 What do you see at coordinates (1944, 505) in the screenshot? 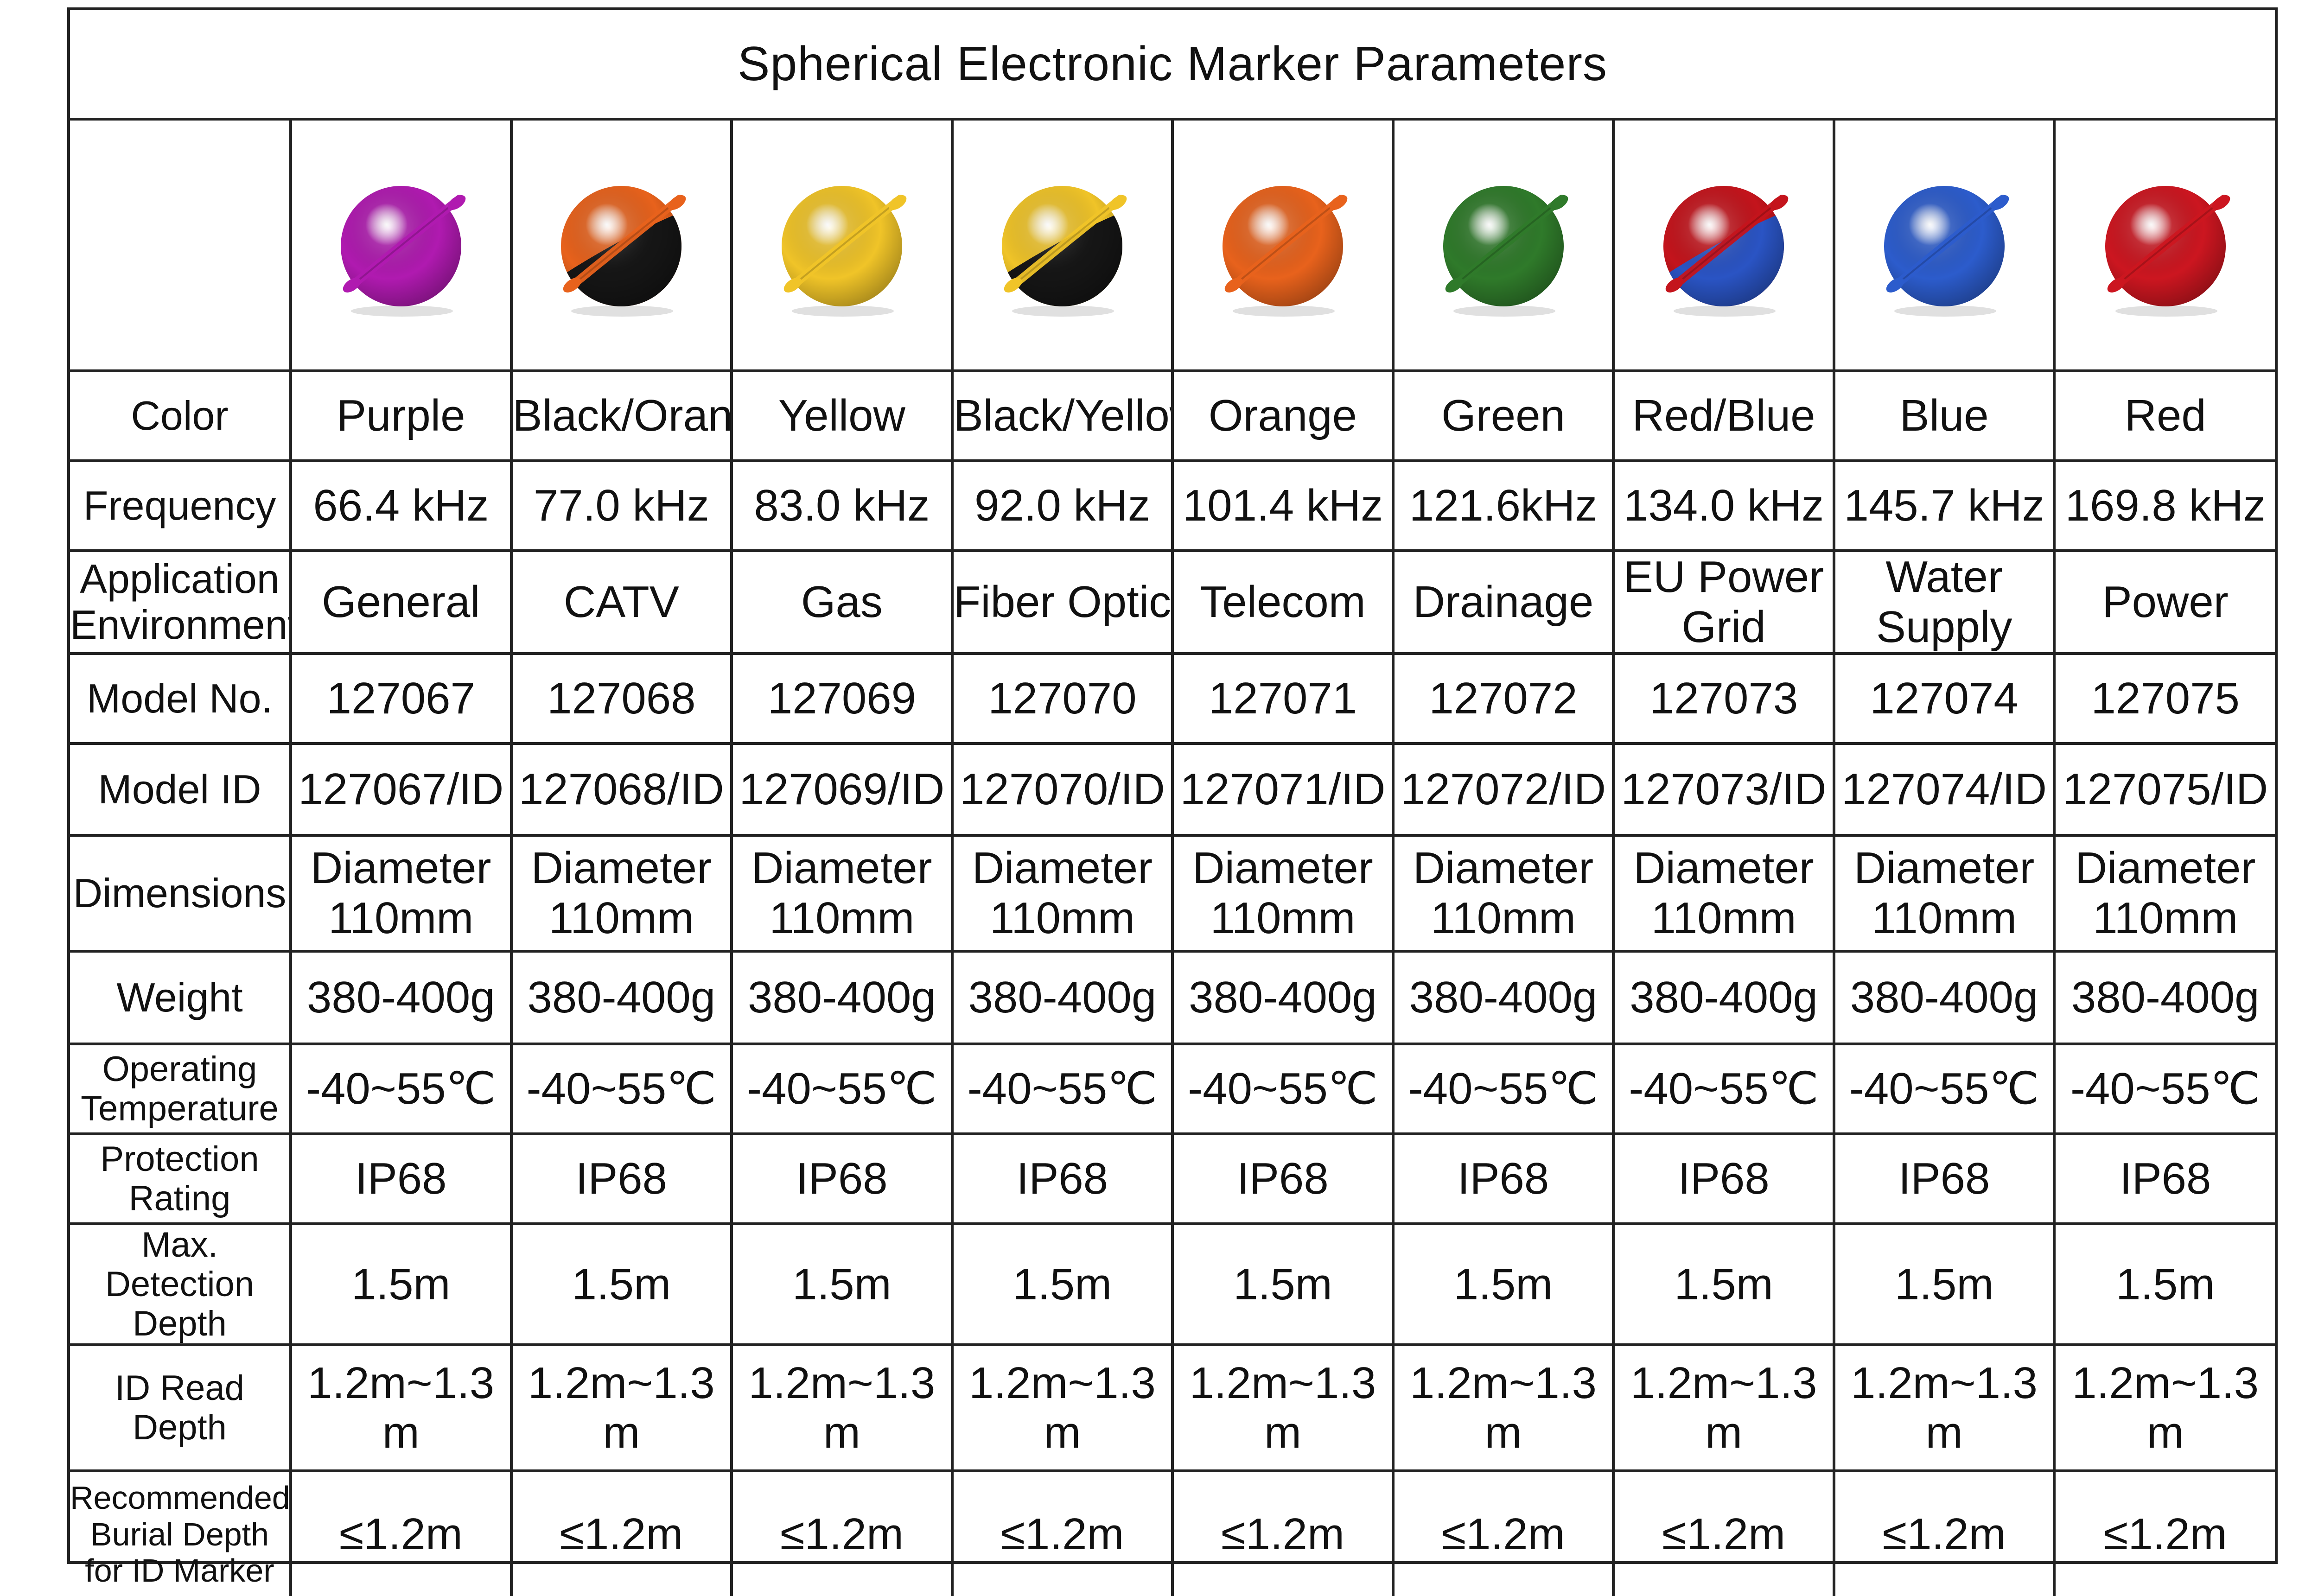
I see `cell-frequency: 145.7 kHz` at bounding box center [1944, 505].